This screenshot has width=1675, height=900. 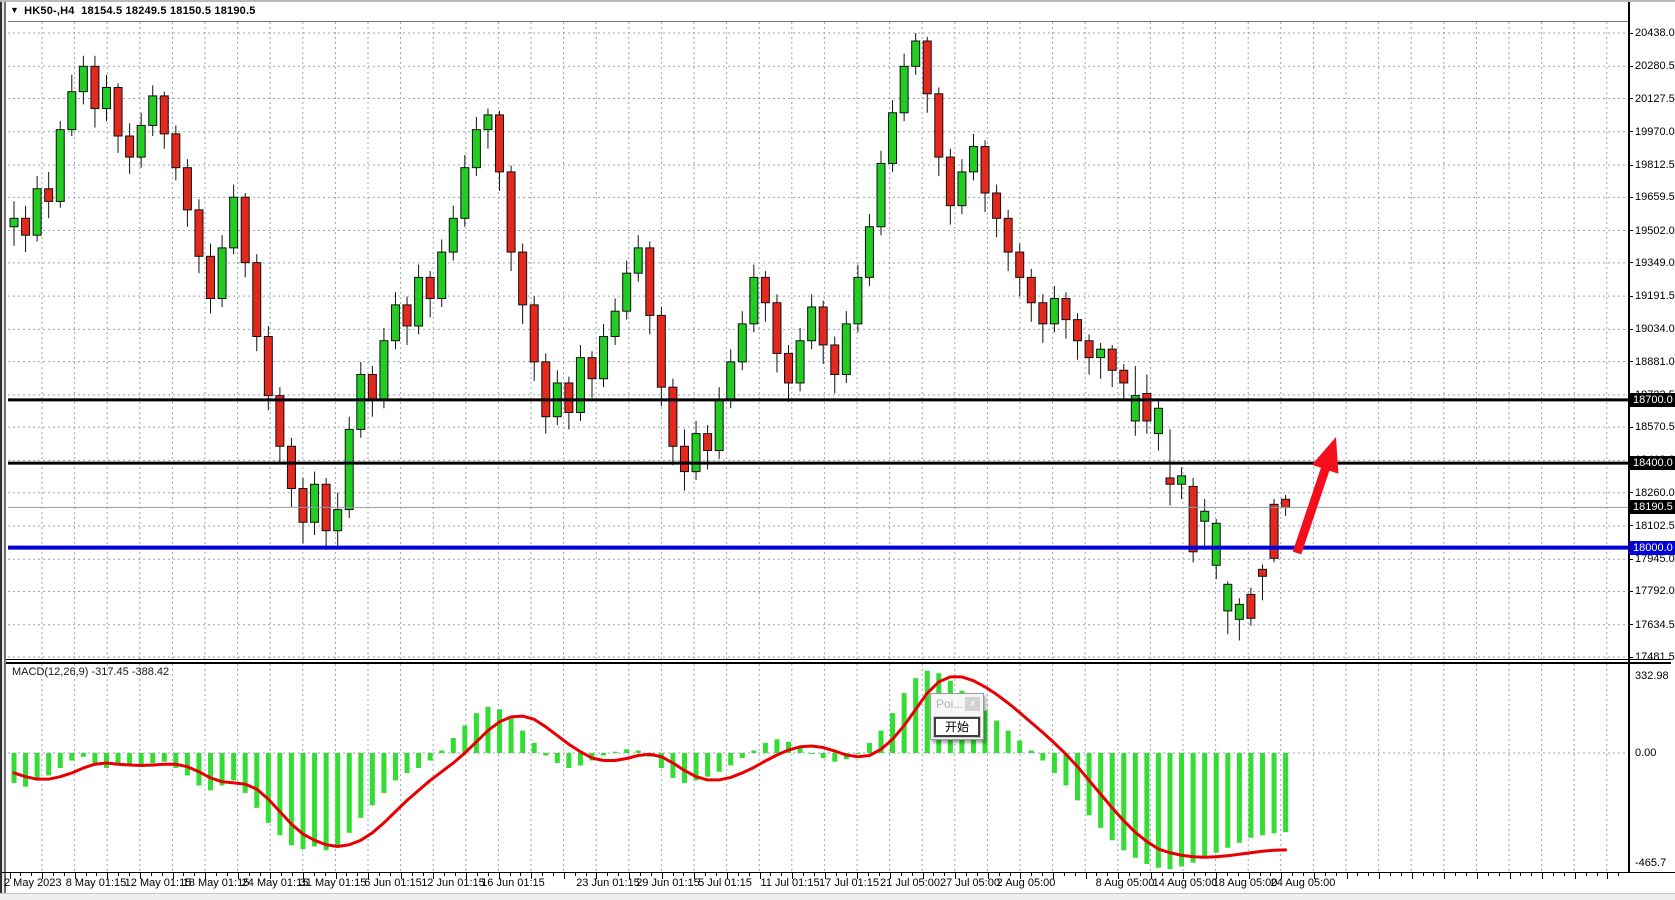 What do you see at coordinates (333, 883) in the screenshot?
I see `time-tick-label: 31 May 01:15` at bounding box center [333, 883].